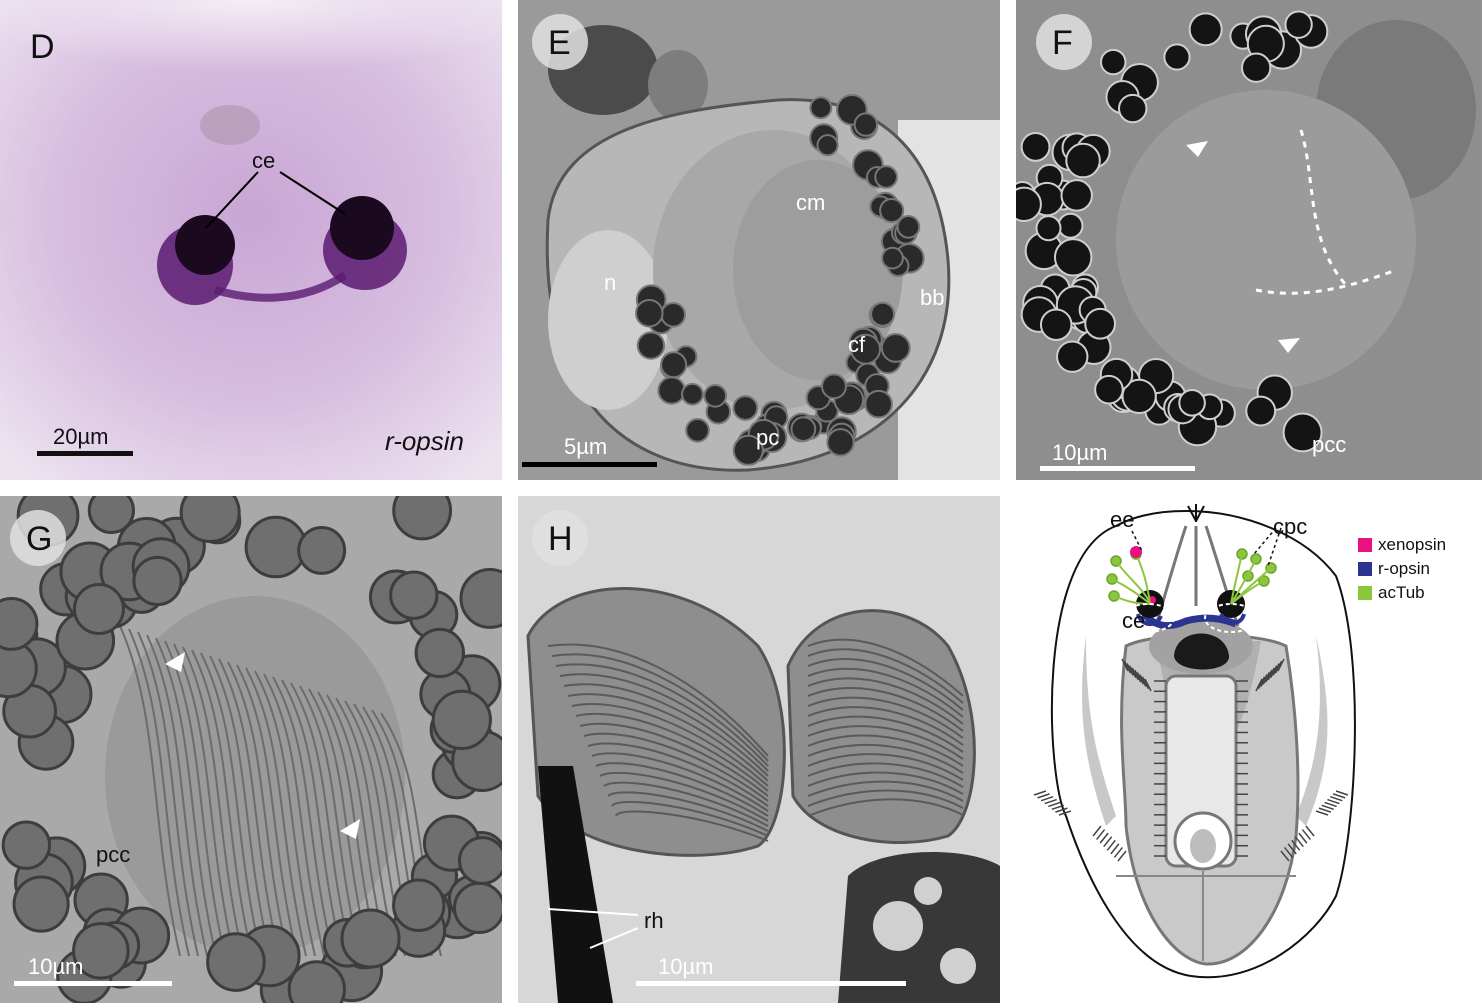  Describe the element at coordinates (1412, 544) in the screenshot. I see `legend-label: xenopsin` at that location.